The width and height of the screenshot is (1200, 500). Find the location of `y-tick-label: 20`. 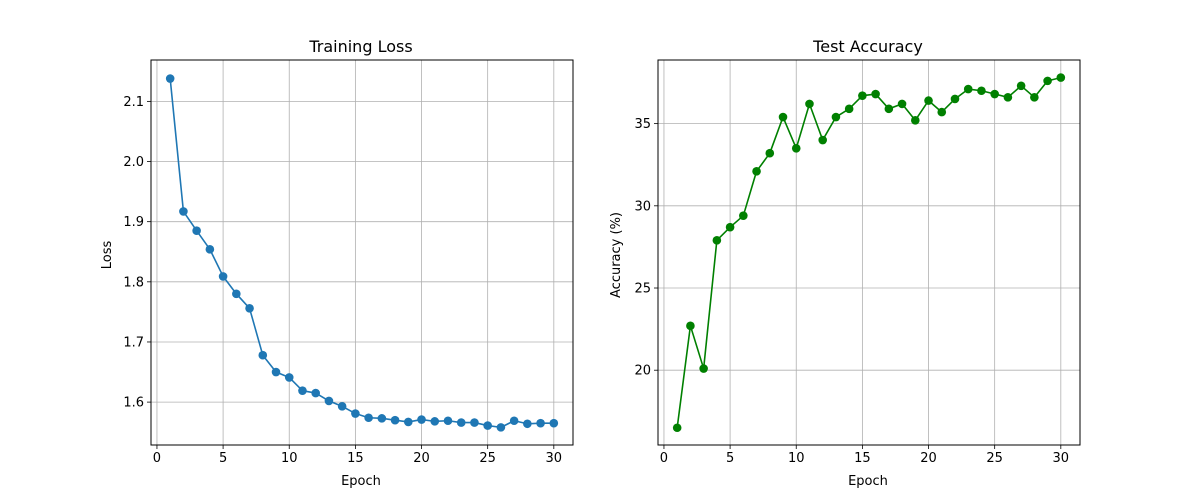

y-tick-label: 20 is located at coordinates (642, 371).